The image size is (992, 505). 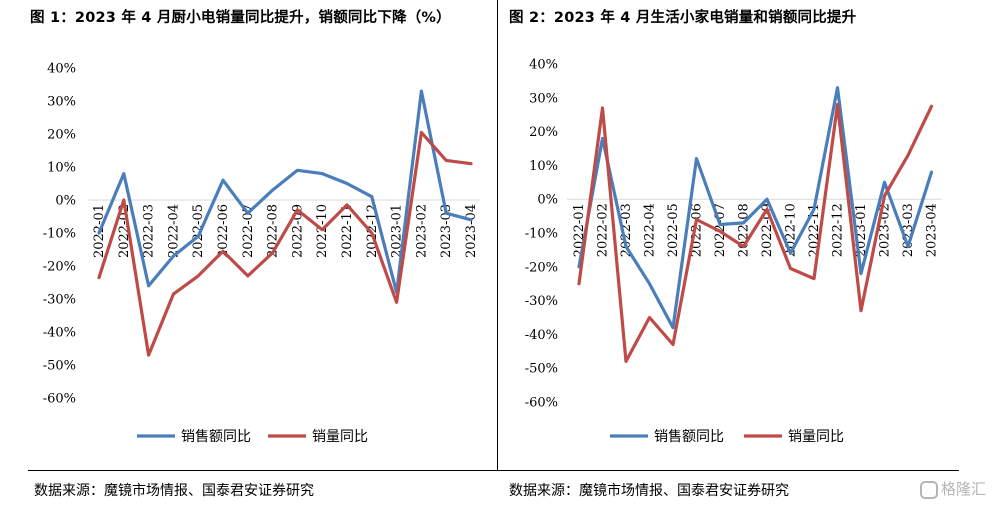 What do you see at coordinates (541, 335) in the screenshot?
I see `right-chart-y-tick-label: -40%` at bounding box center [541, 335].